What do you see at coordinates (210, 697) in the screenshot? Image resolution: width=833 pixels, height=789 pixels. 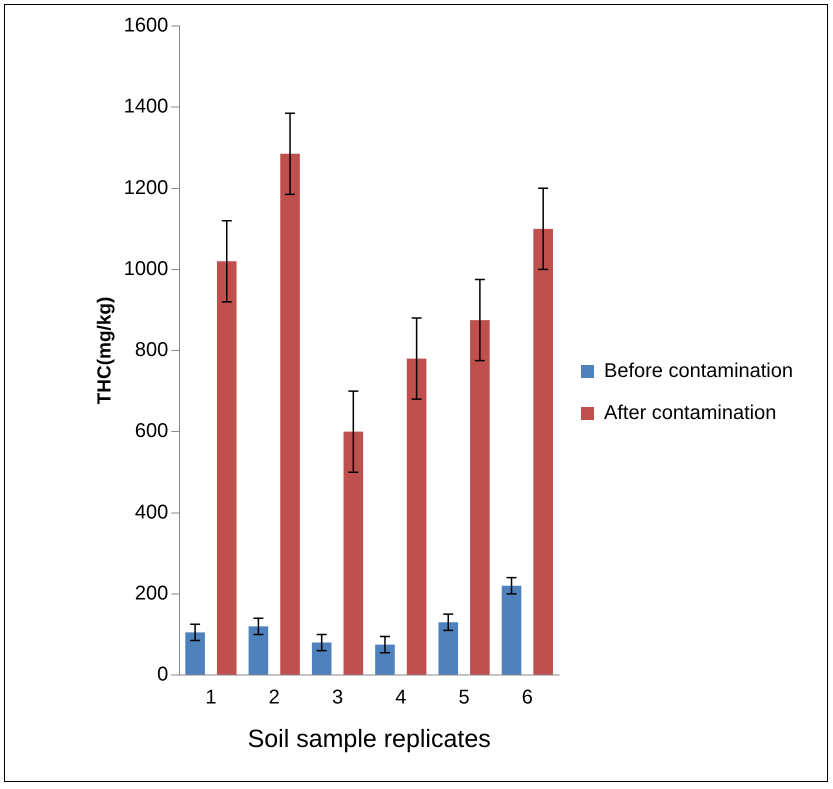 I see `x-tick-label: 1` at bounding box center [210, 697].